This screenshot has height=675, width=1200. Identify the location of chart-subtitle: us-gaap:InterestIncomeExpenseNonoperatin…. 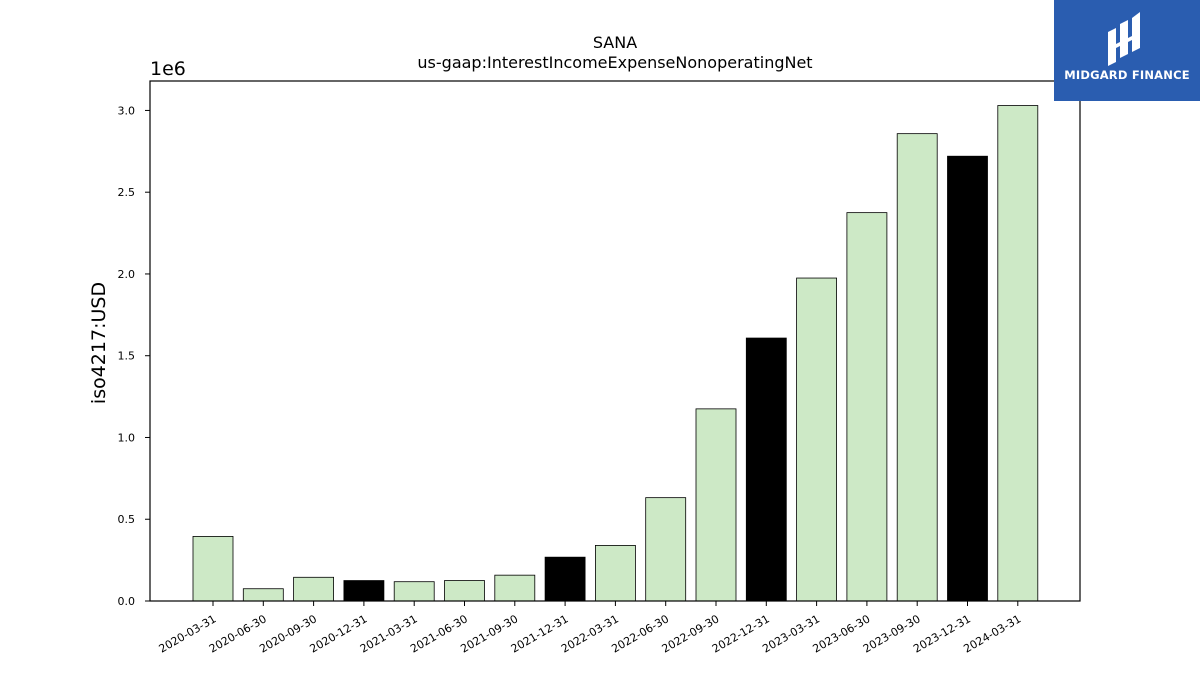
(614, 62).